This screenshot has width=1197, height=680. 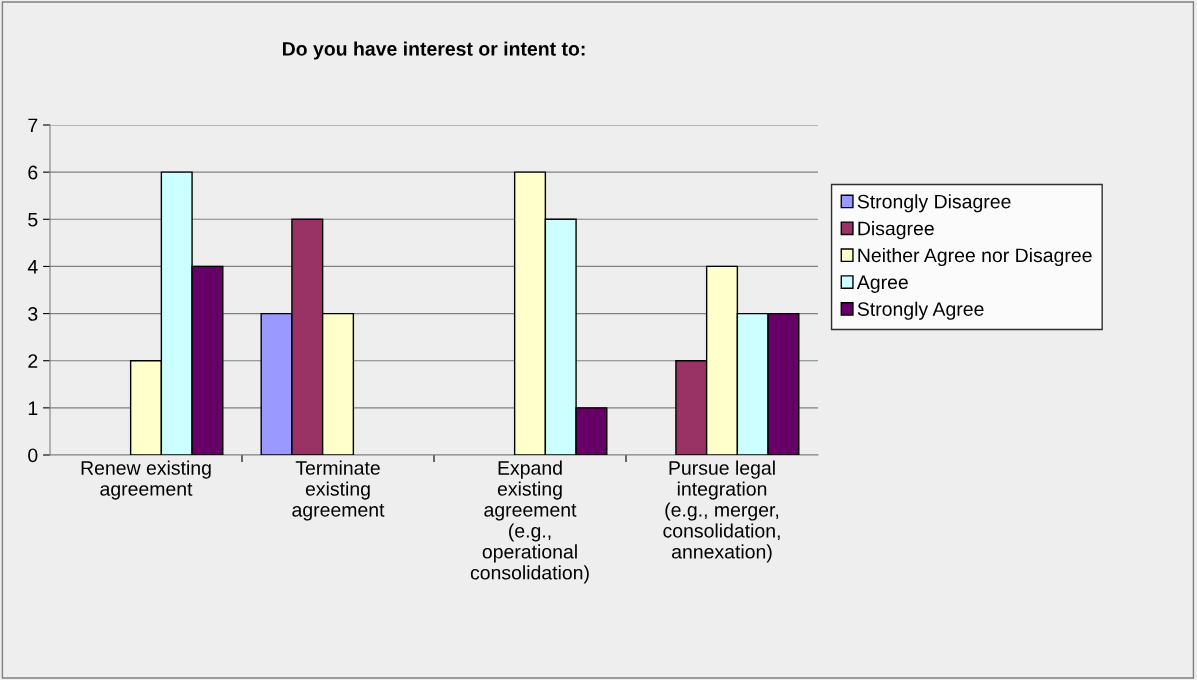 What do you see at coordinates (146, 480) in the screenshot?
I see `x-tick-label: Renew existing agreement` at bounding box center [146, 480].